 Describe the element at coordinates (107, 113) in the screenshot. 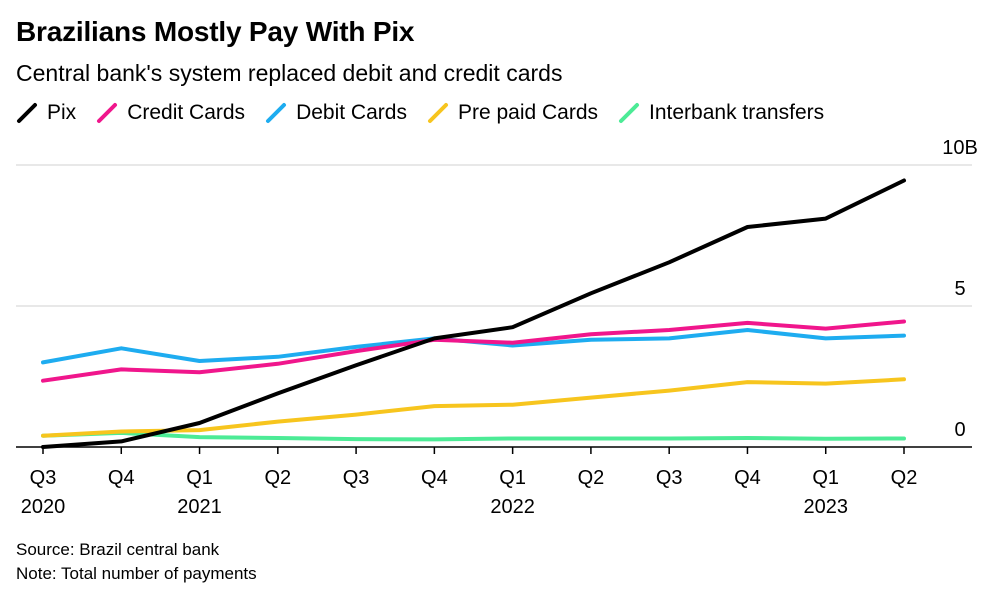

I see `legend-swatch-credit-cards` at that location.